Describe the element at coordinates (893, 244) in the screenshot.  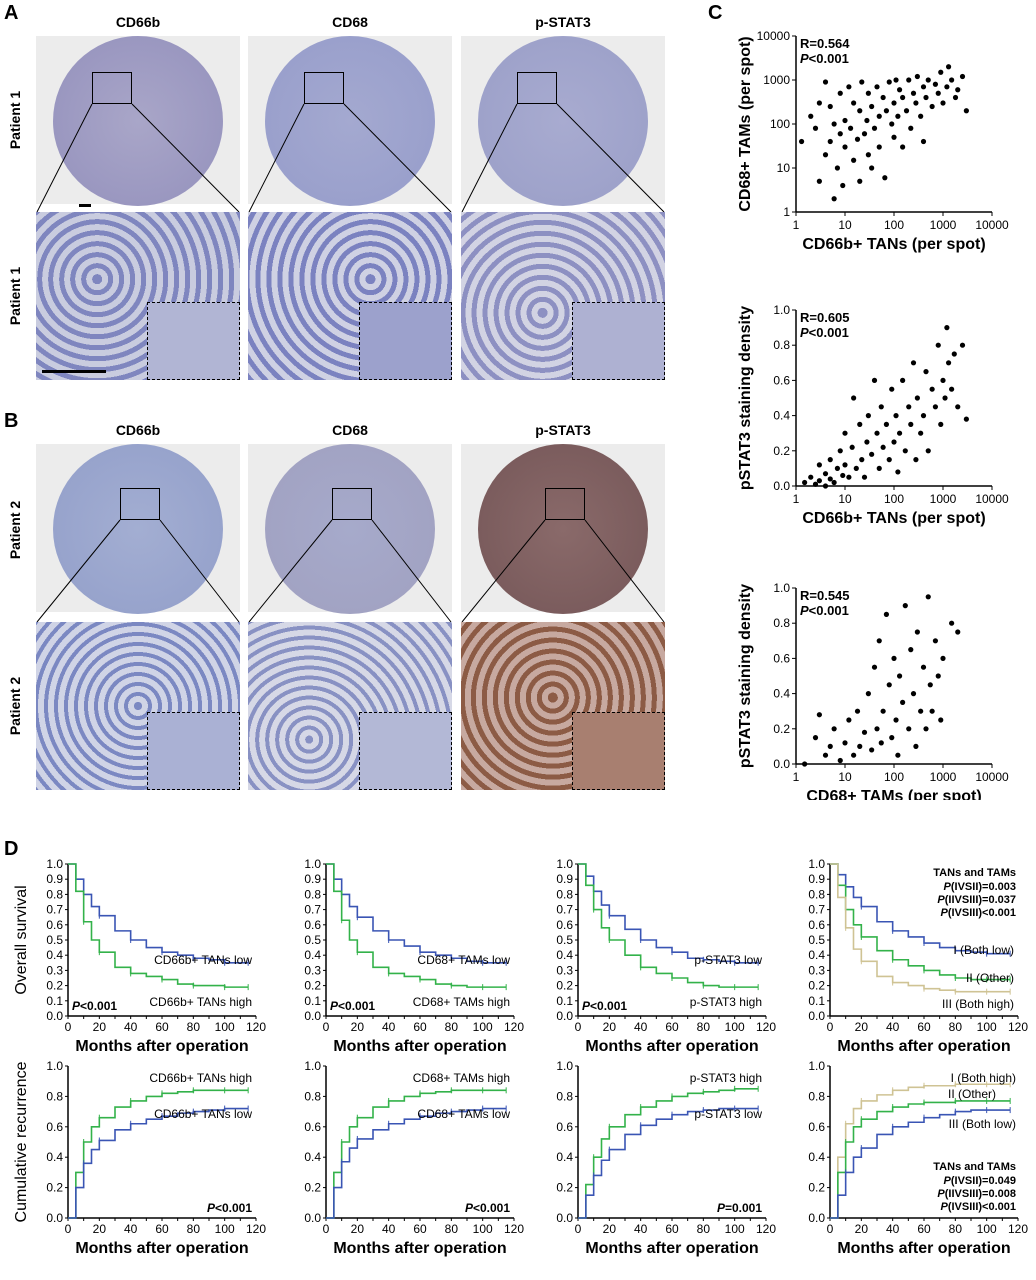
I see `x-axis-label: CD66b+ TANs (per spot)` at that location.